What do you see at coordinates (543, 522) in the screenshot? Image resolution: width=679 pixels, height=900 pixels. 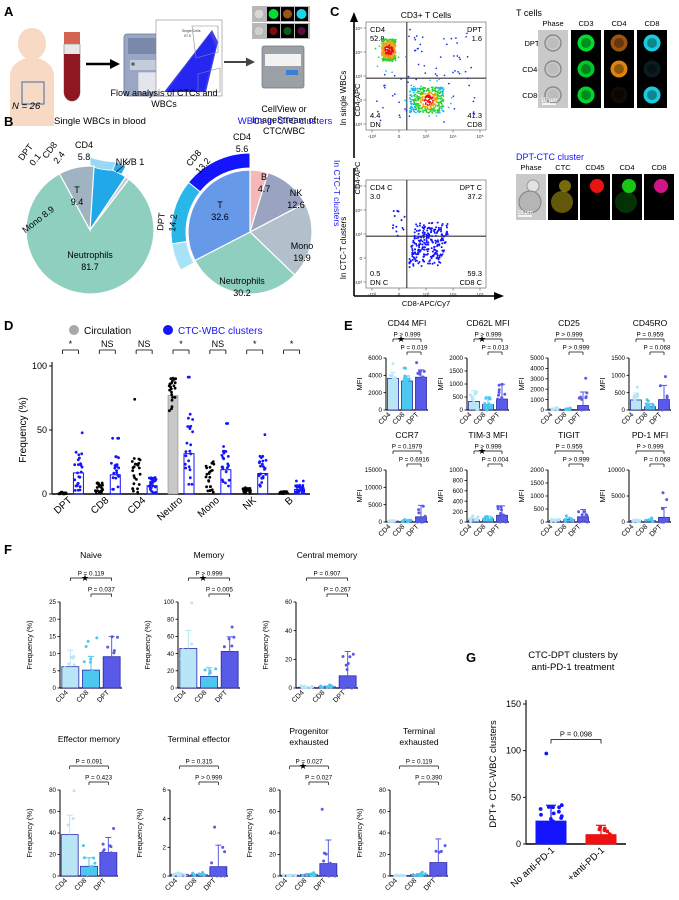 I see `y-ticklabel: 0` at bounding box center [543, 522].